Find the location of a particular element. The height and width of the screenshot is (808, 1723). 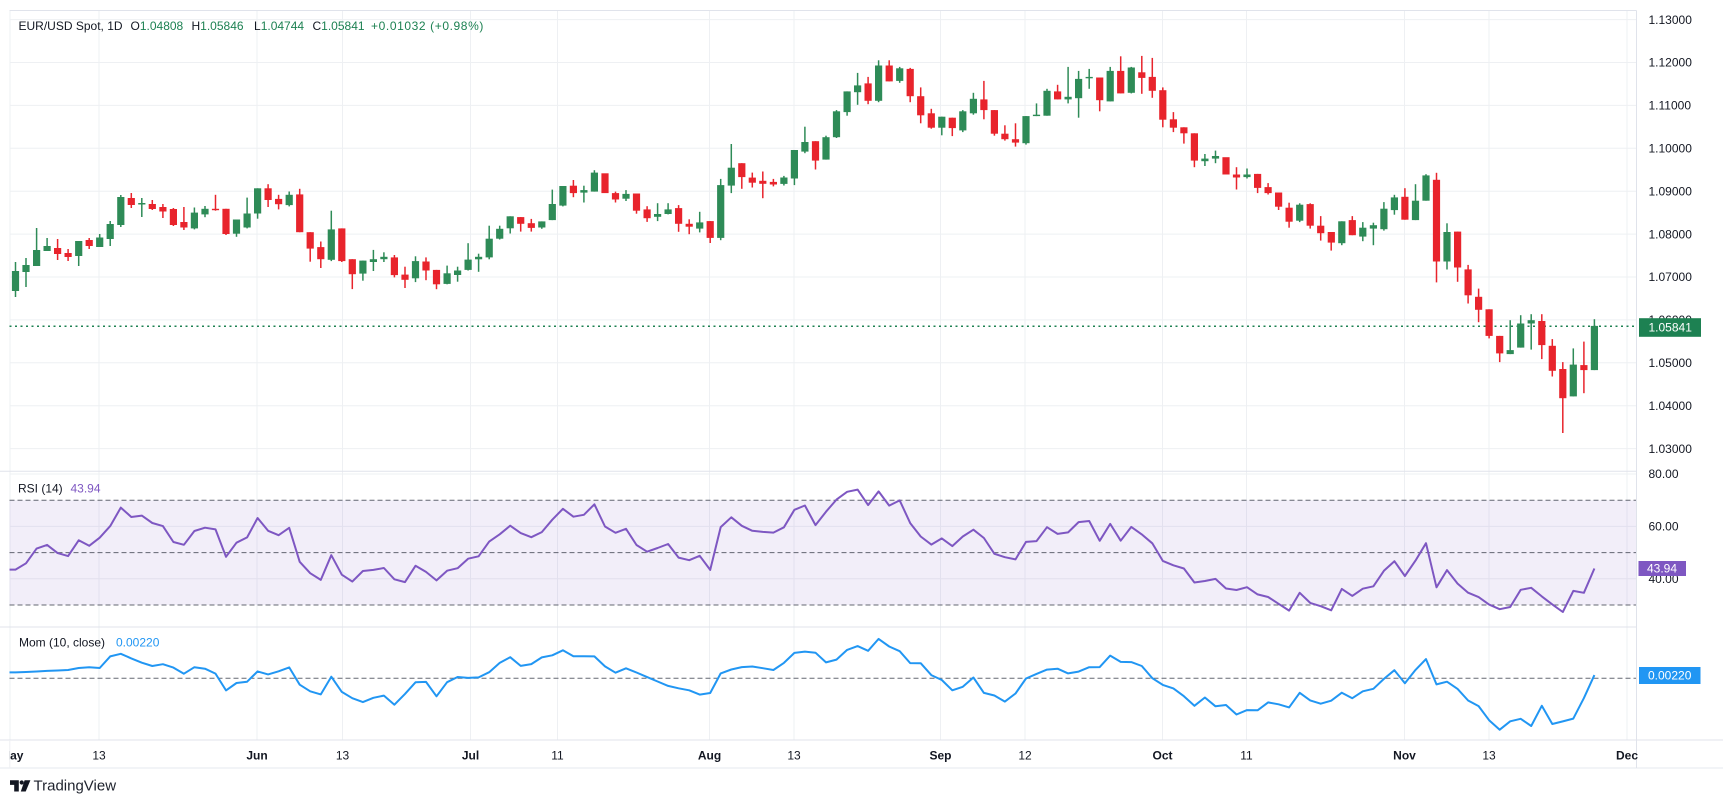

svg-text: 1.10000 is located at coordinates (1671, 149).